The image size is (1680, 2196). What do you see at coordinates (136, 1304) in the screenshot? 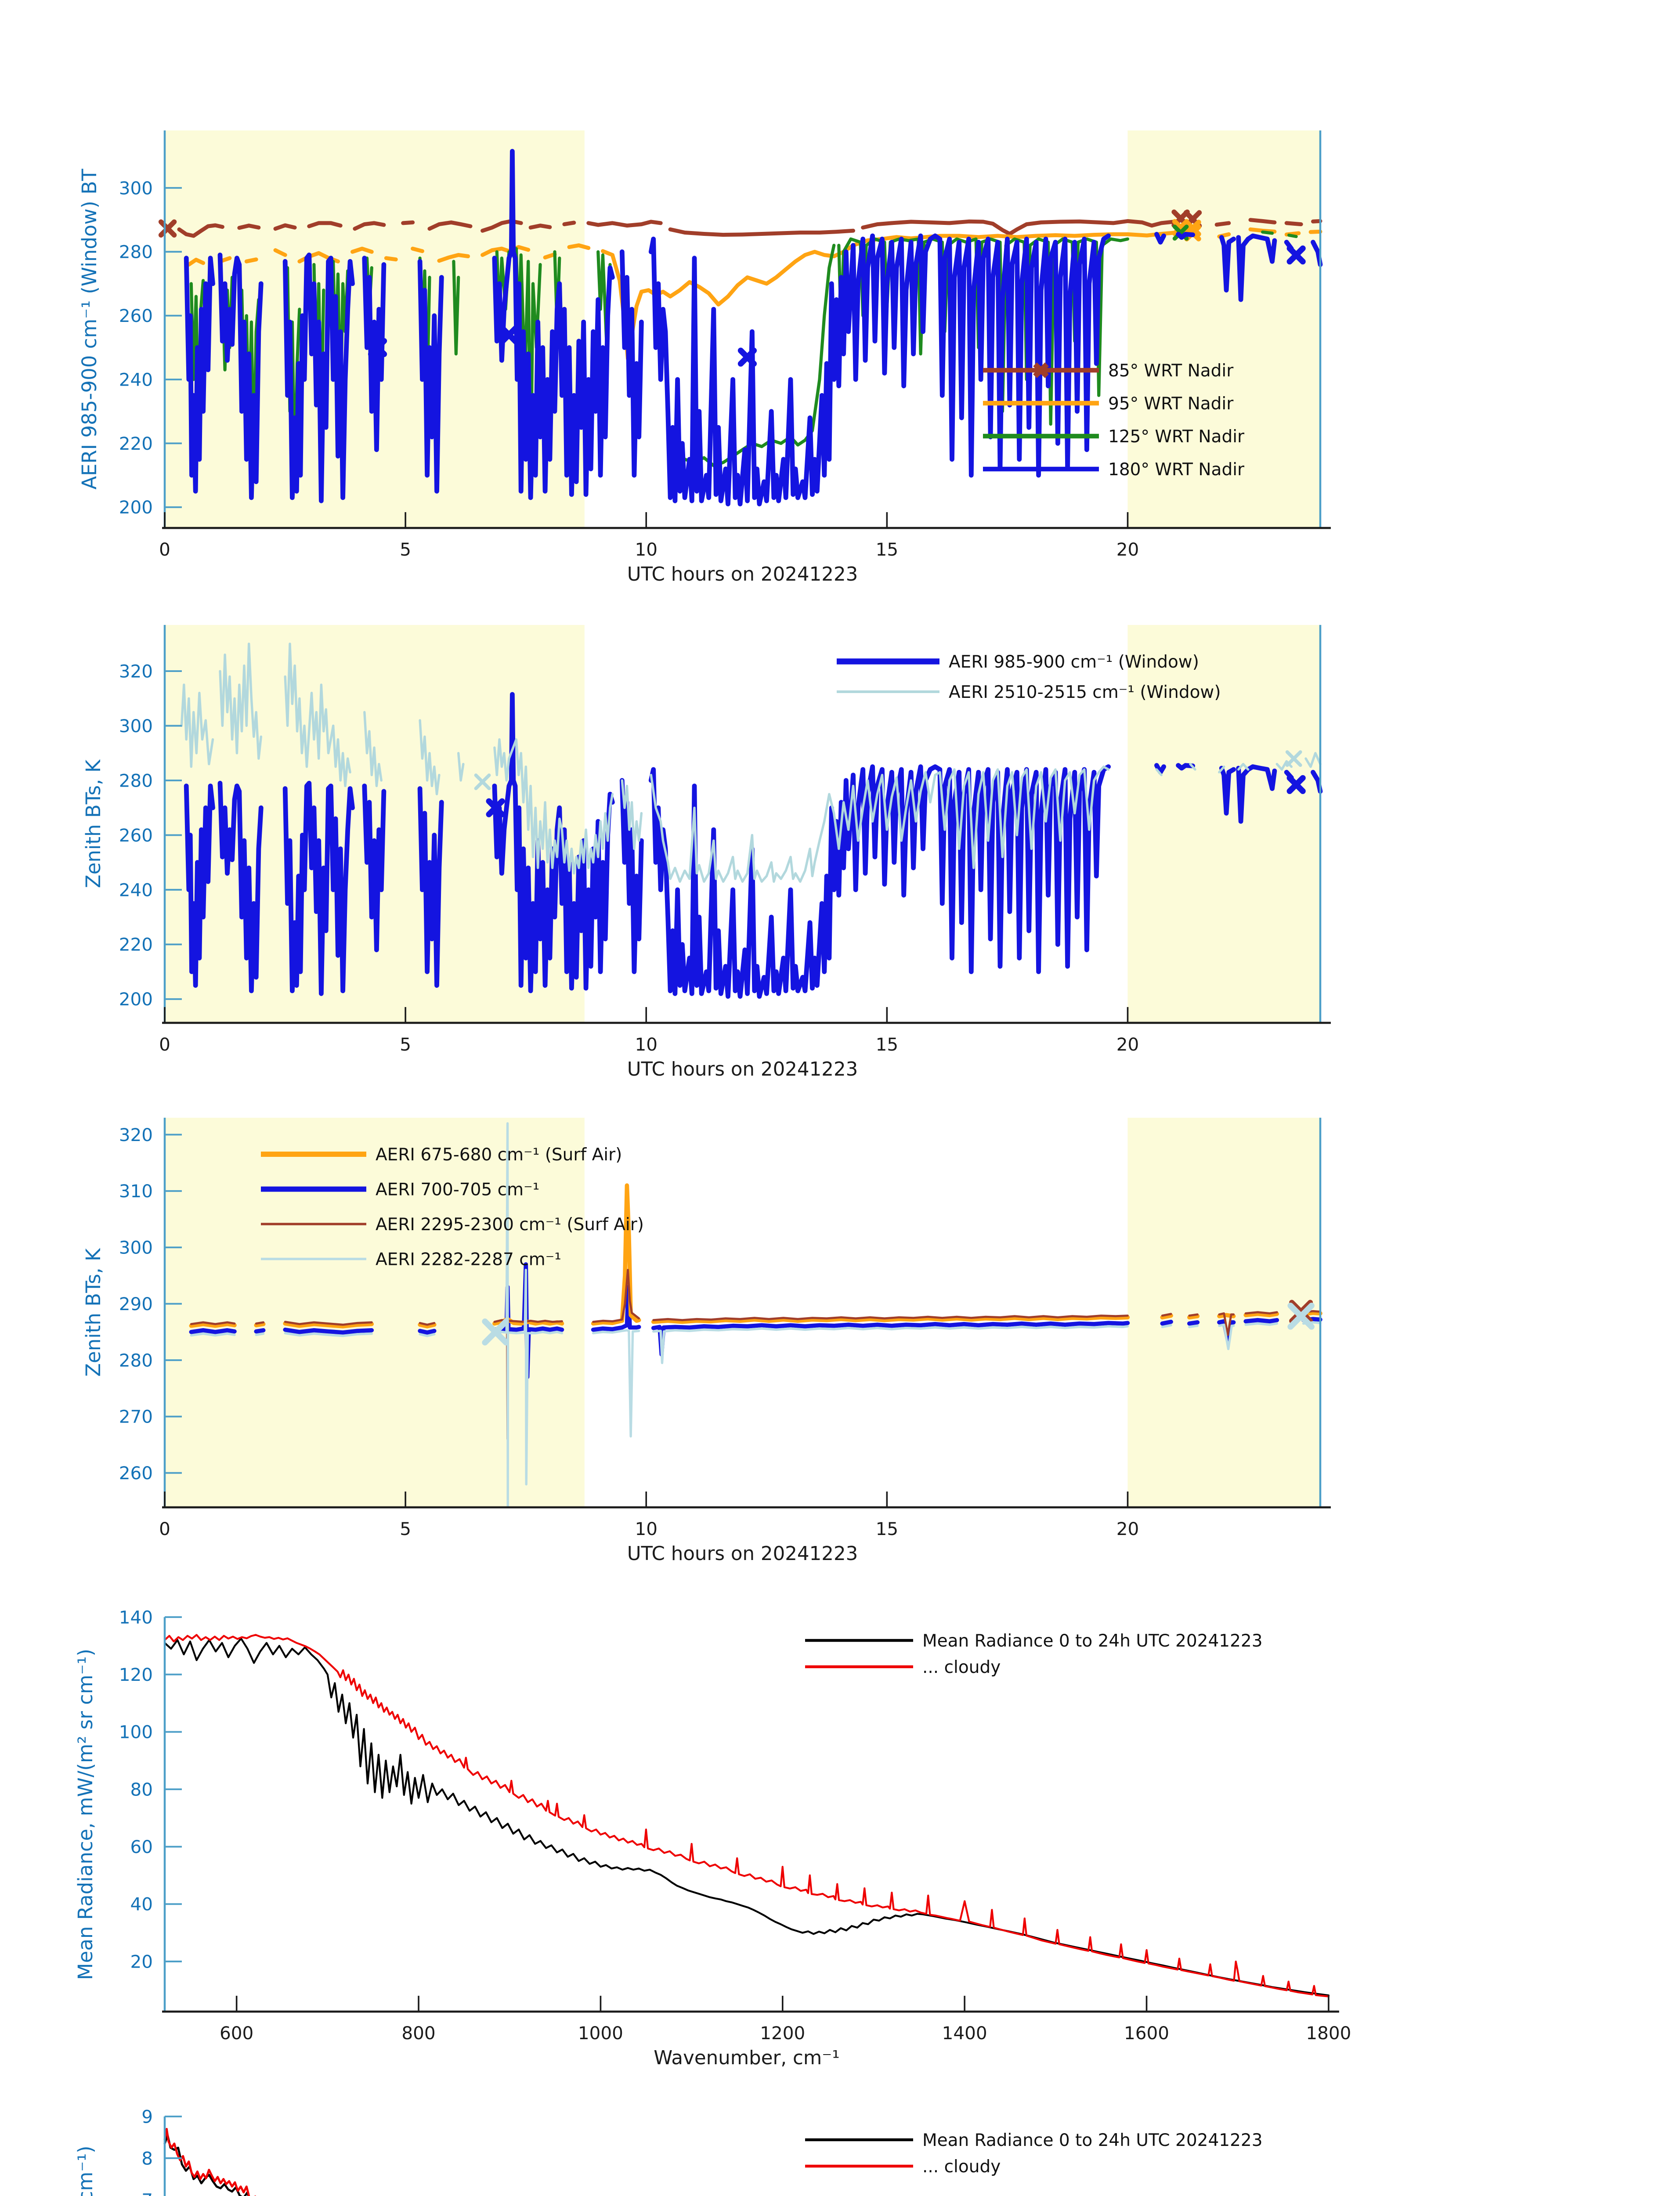
I see `y-tick-label: 290` at bounding box center [136, 1304].